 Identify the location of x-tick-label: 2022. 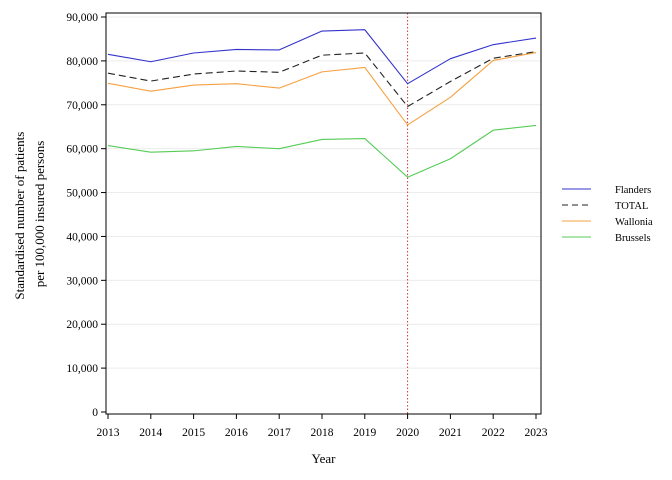
(493, 433).